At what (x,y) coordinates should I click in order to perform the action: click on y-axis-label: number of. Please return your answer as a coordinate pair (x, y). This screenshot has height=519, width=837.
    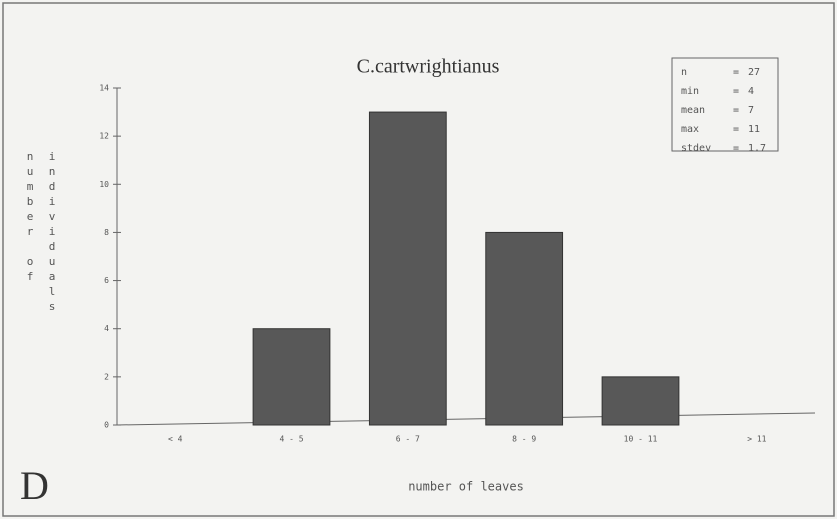
    Looking at the image, I should click on (30, 217).